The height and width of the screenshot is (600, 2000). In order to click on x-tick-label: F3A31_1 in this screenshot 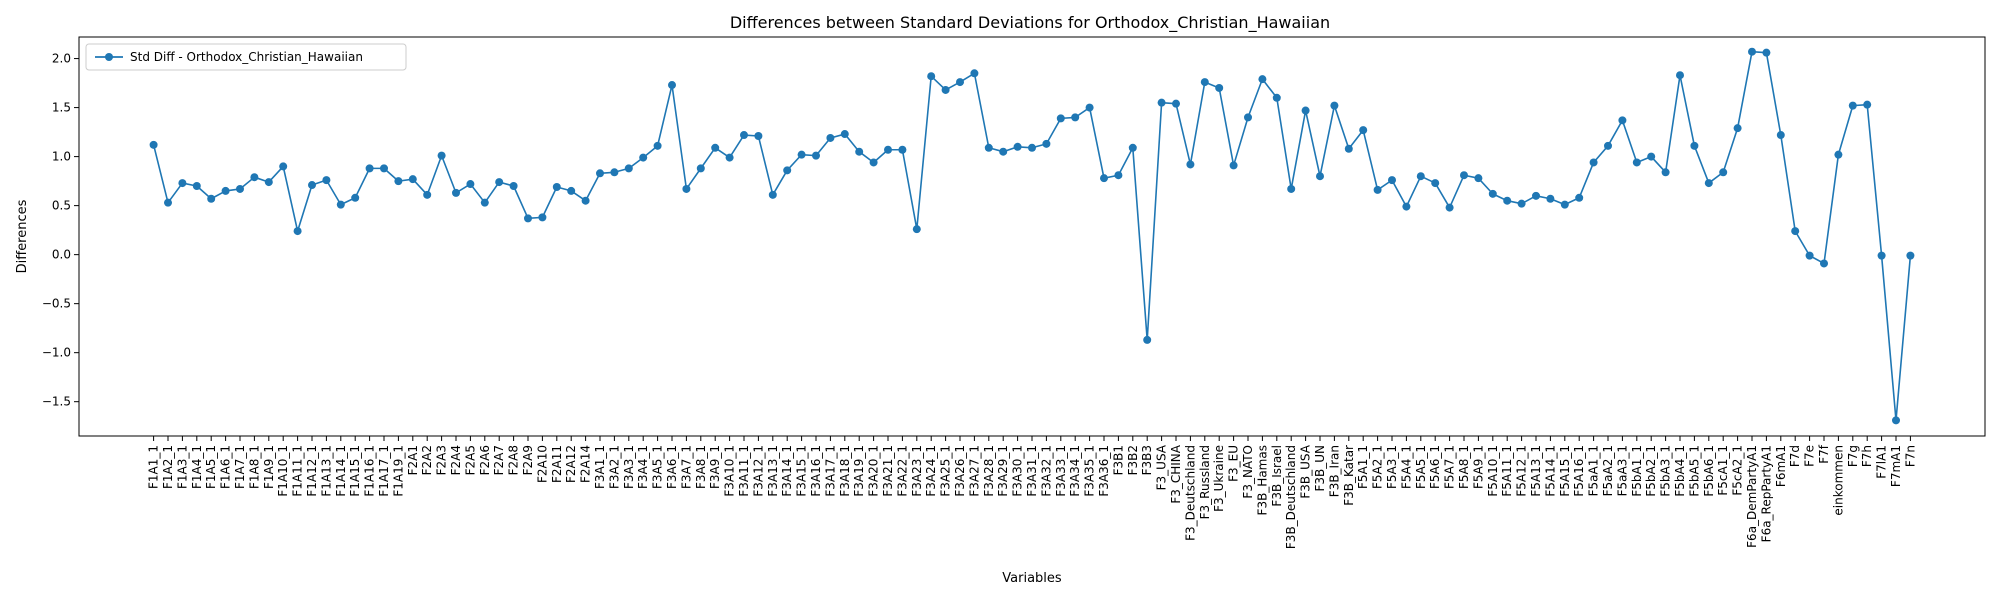, I will do `click(1032, 471)`.